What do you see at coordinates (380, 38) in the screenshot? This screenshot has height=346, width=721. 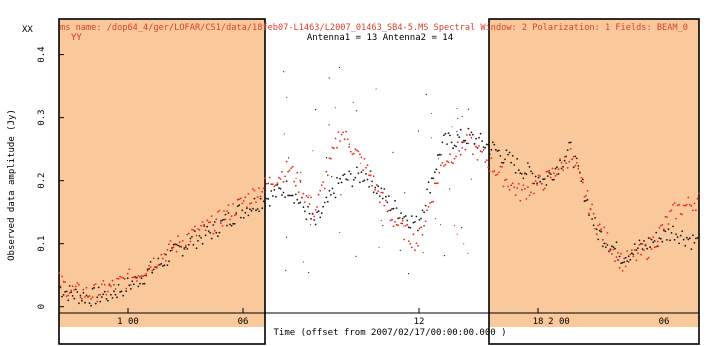 I see `chart-header-line2: Antenna1 = 13 Antenna2 = 14` at bounding box center [380, 38].